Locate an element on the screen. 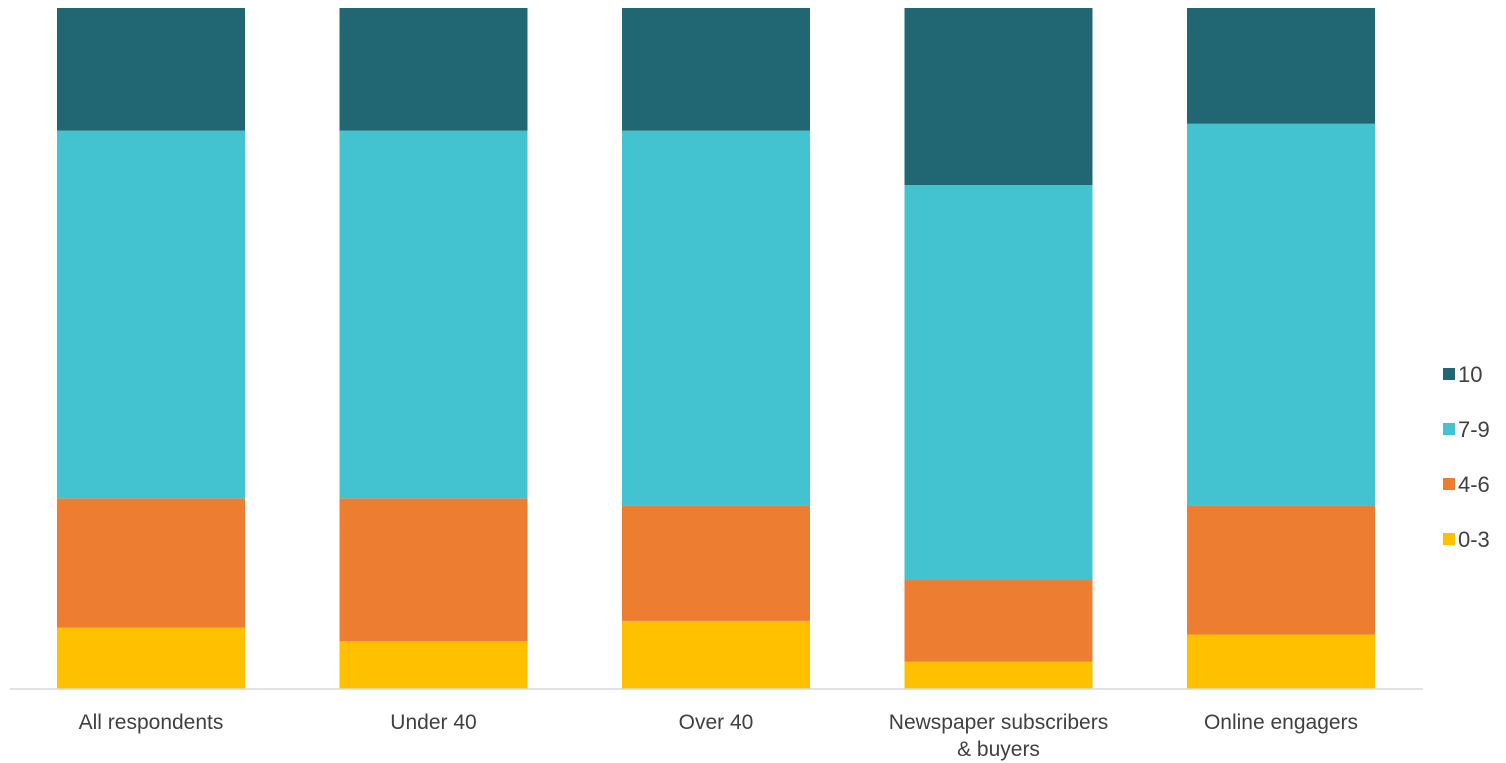  x-tick-label-line: Over 40 is located at coordinates (716, 722).